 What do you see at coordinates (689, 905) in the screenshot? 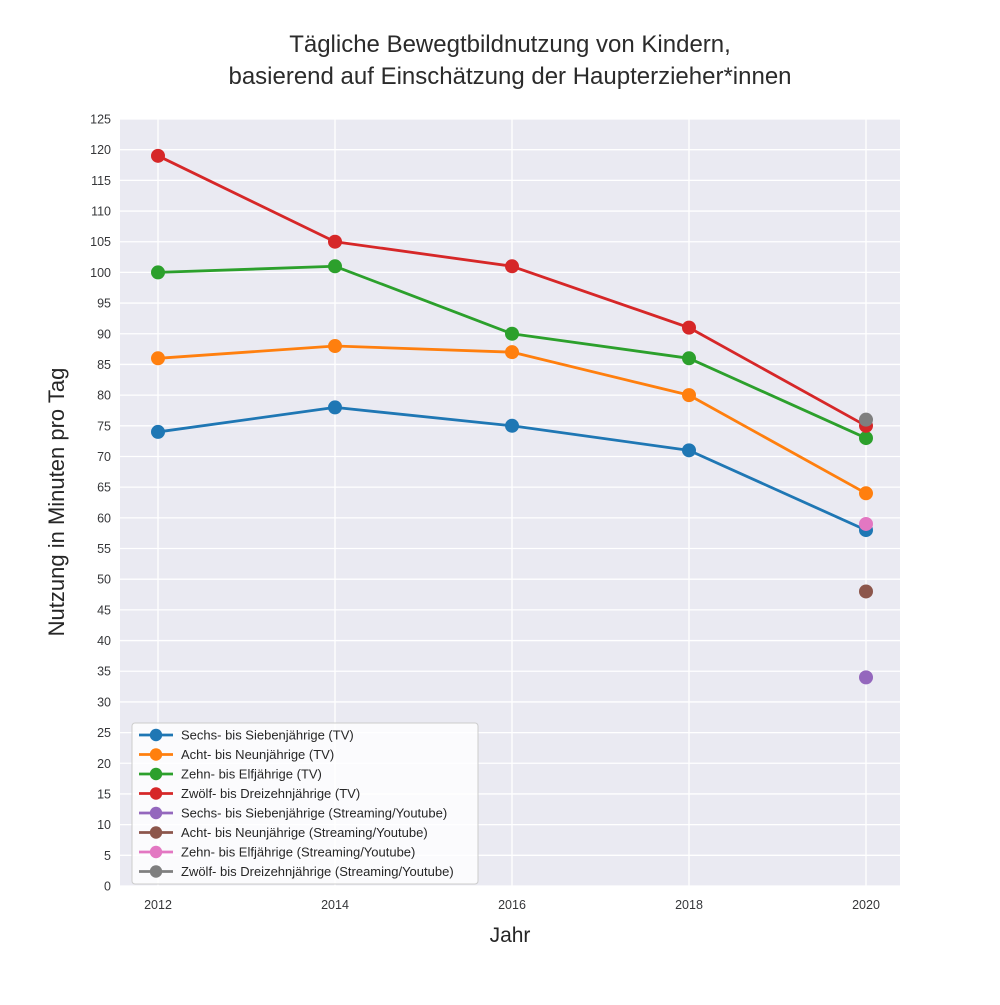
I see `x-tick-label: 2018` at bounding box center [689, 905].